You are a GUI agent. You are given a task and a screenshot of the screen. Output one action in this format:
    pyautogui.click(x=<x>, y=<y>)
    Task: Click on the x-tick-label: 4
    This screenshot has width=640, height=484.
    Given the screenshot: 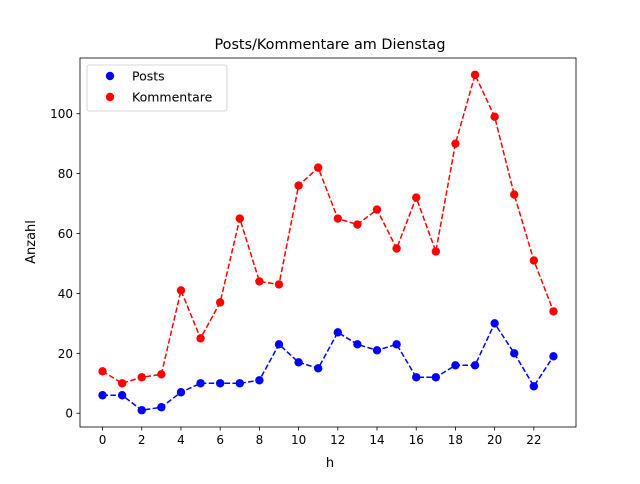 What is the action you would take?
    pyautogui.click(x=181, y=440)
    